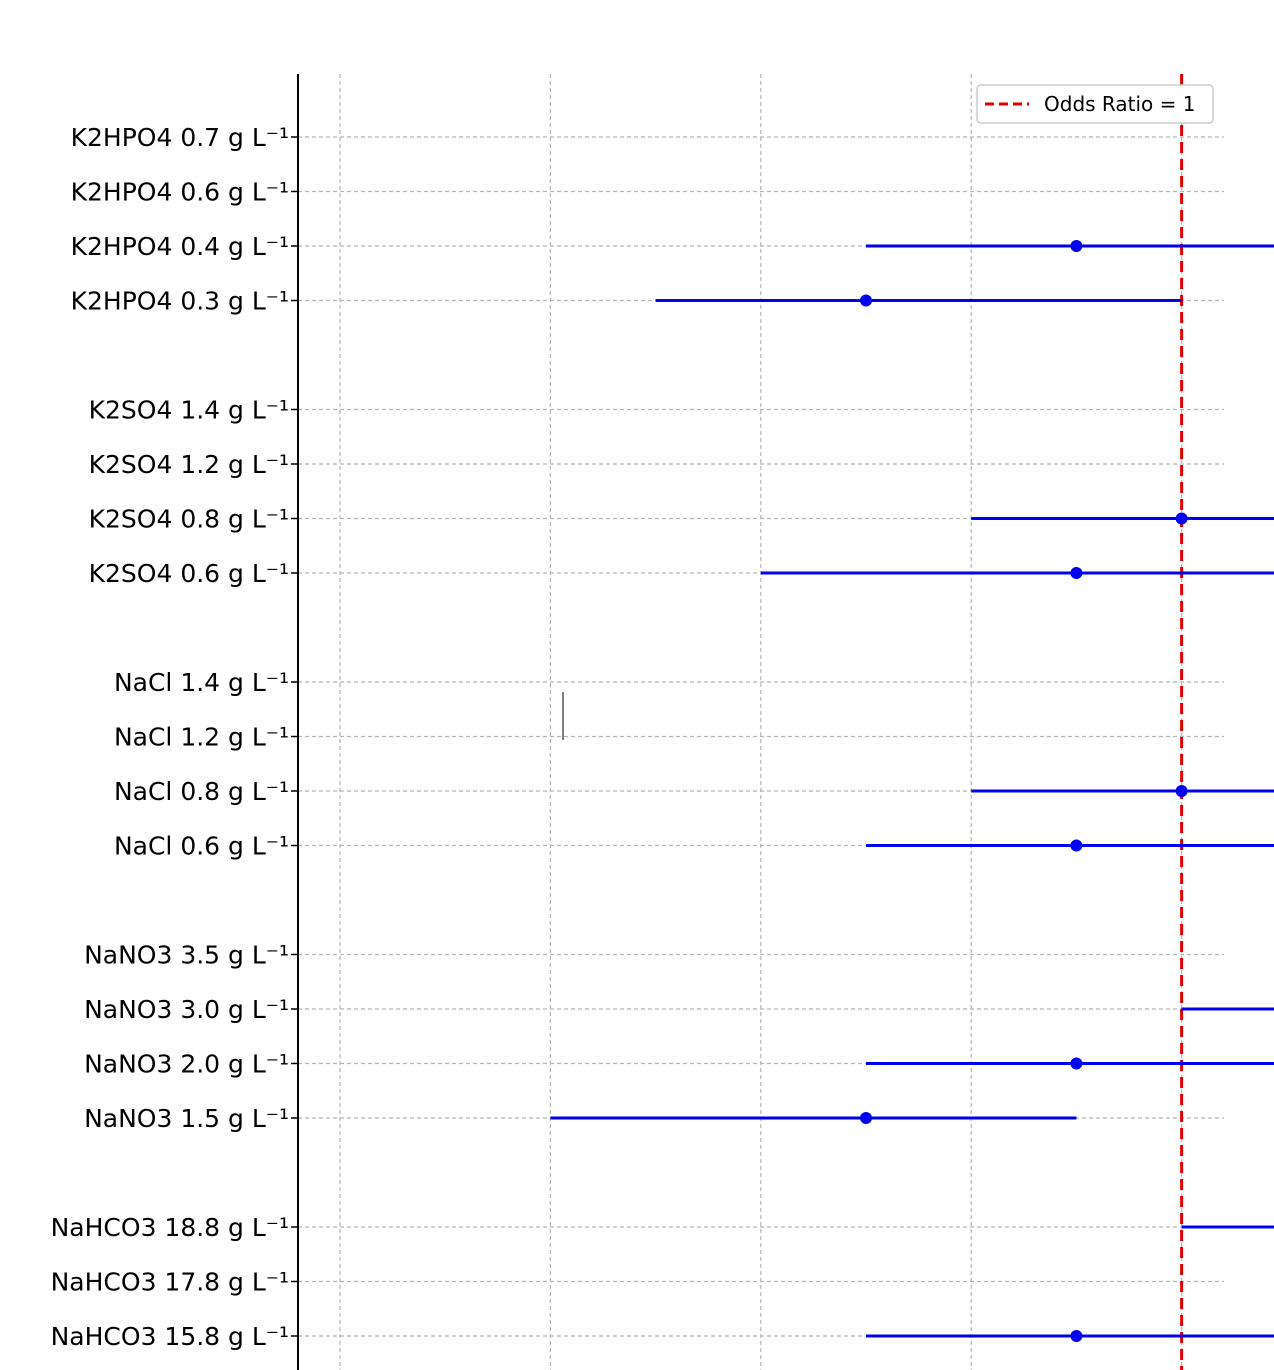 The image size is (1274, 1370). Describe the element at coordinates (186, 1118) in the screenshot. I see `row-label: NaNO3 1.5 g L⁻¹` at that location.